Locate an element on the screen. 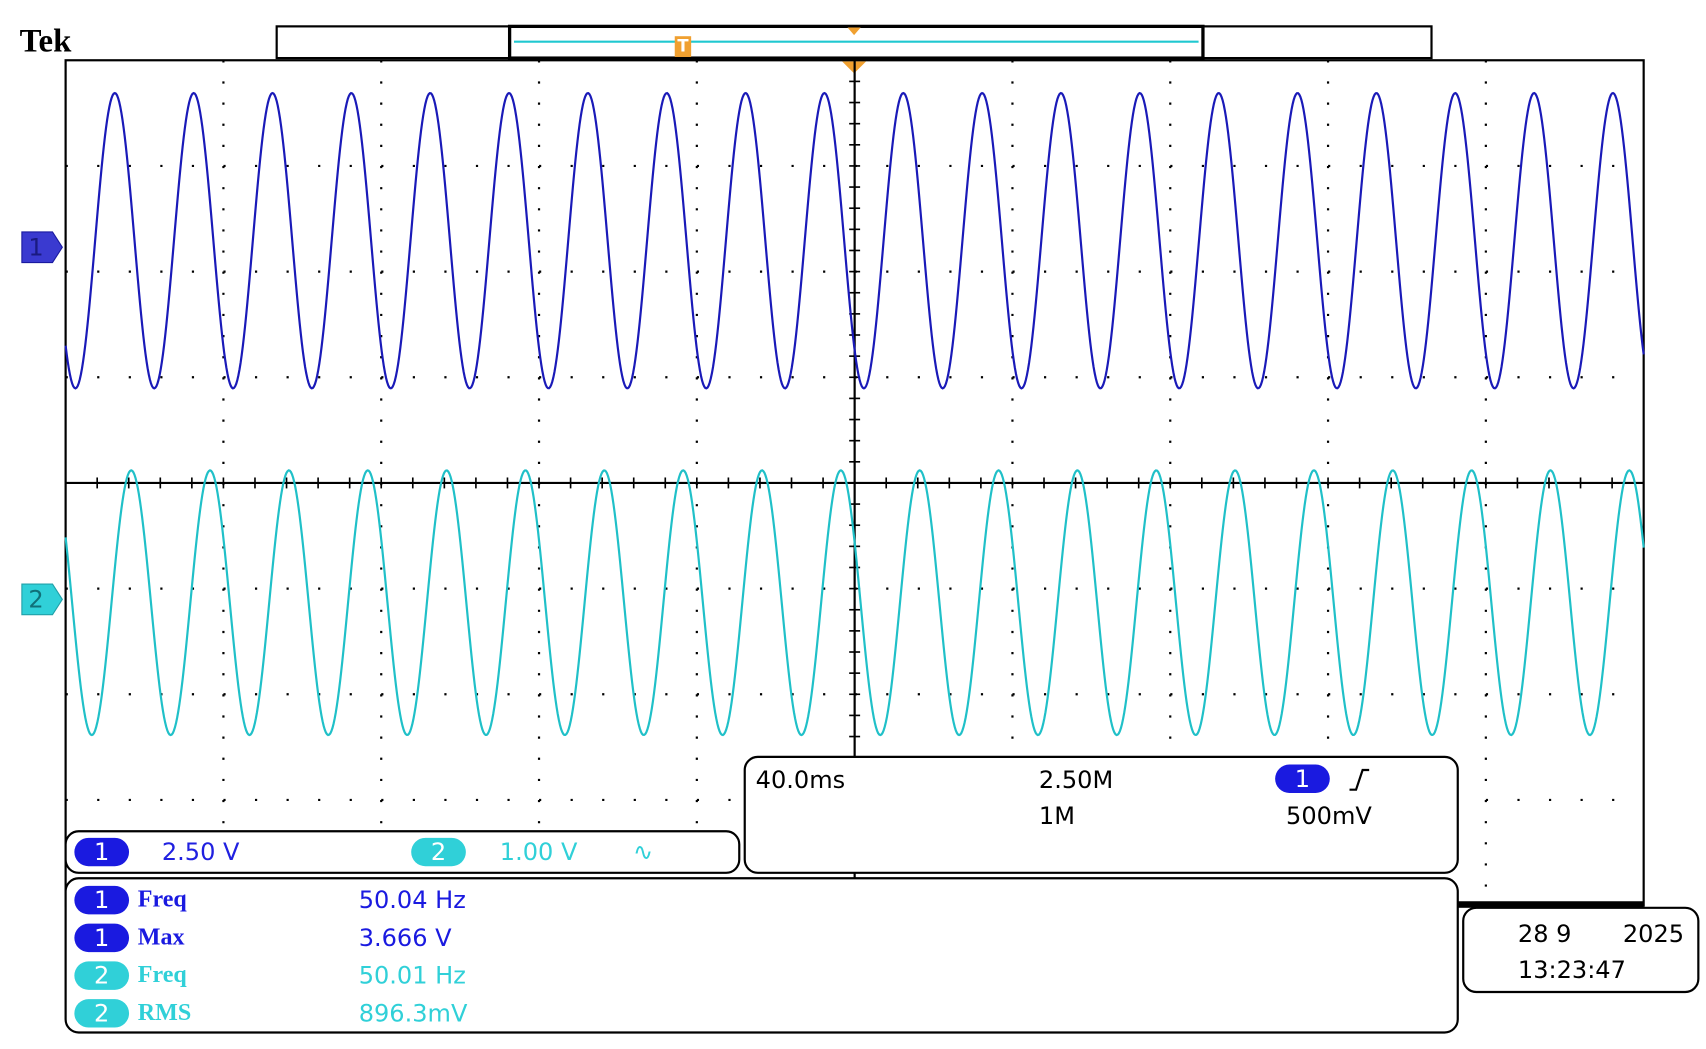 The height and width of the screenshot is (1049, 1706). logo: Tek is located at coordinates (46, 41).